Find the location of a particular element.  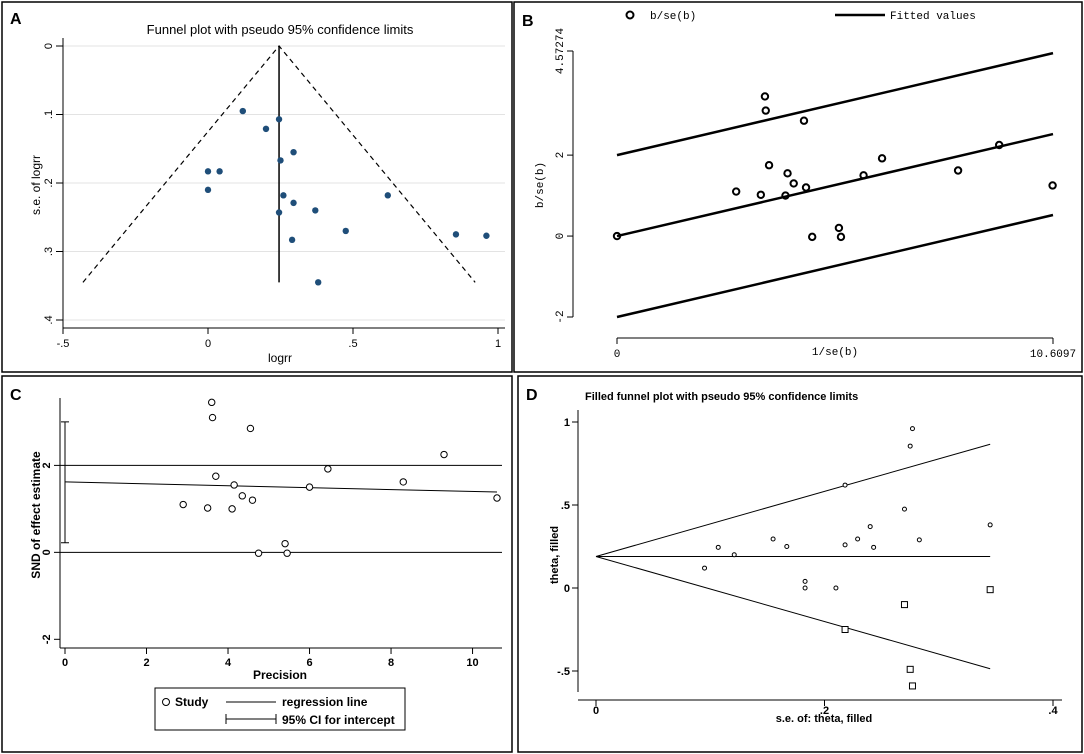

panel-c-legend-ci: 95% CI for intercept is located at coordinates (338, 720).